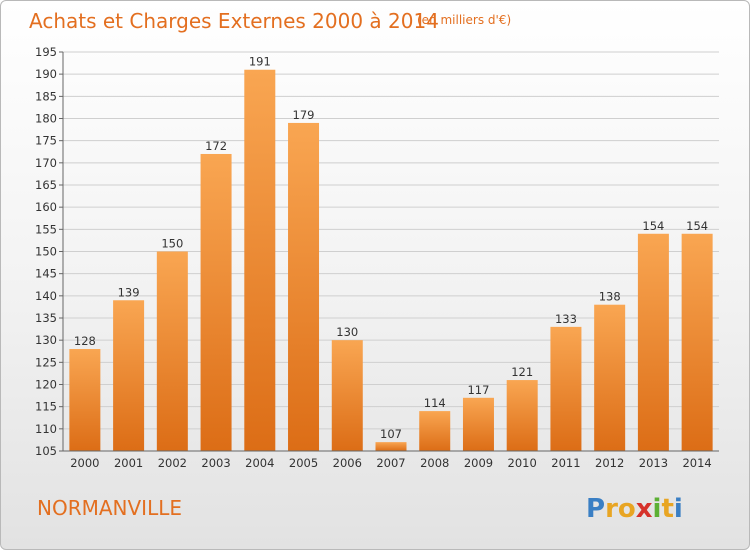 The image size is (750, 550). I want to click on x-tick-label: 2003, so click(215, 463).